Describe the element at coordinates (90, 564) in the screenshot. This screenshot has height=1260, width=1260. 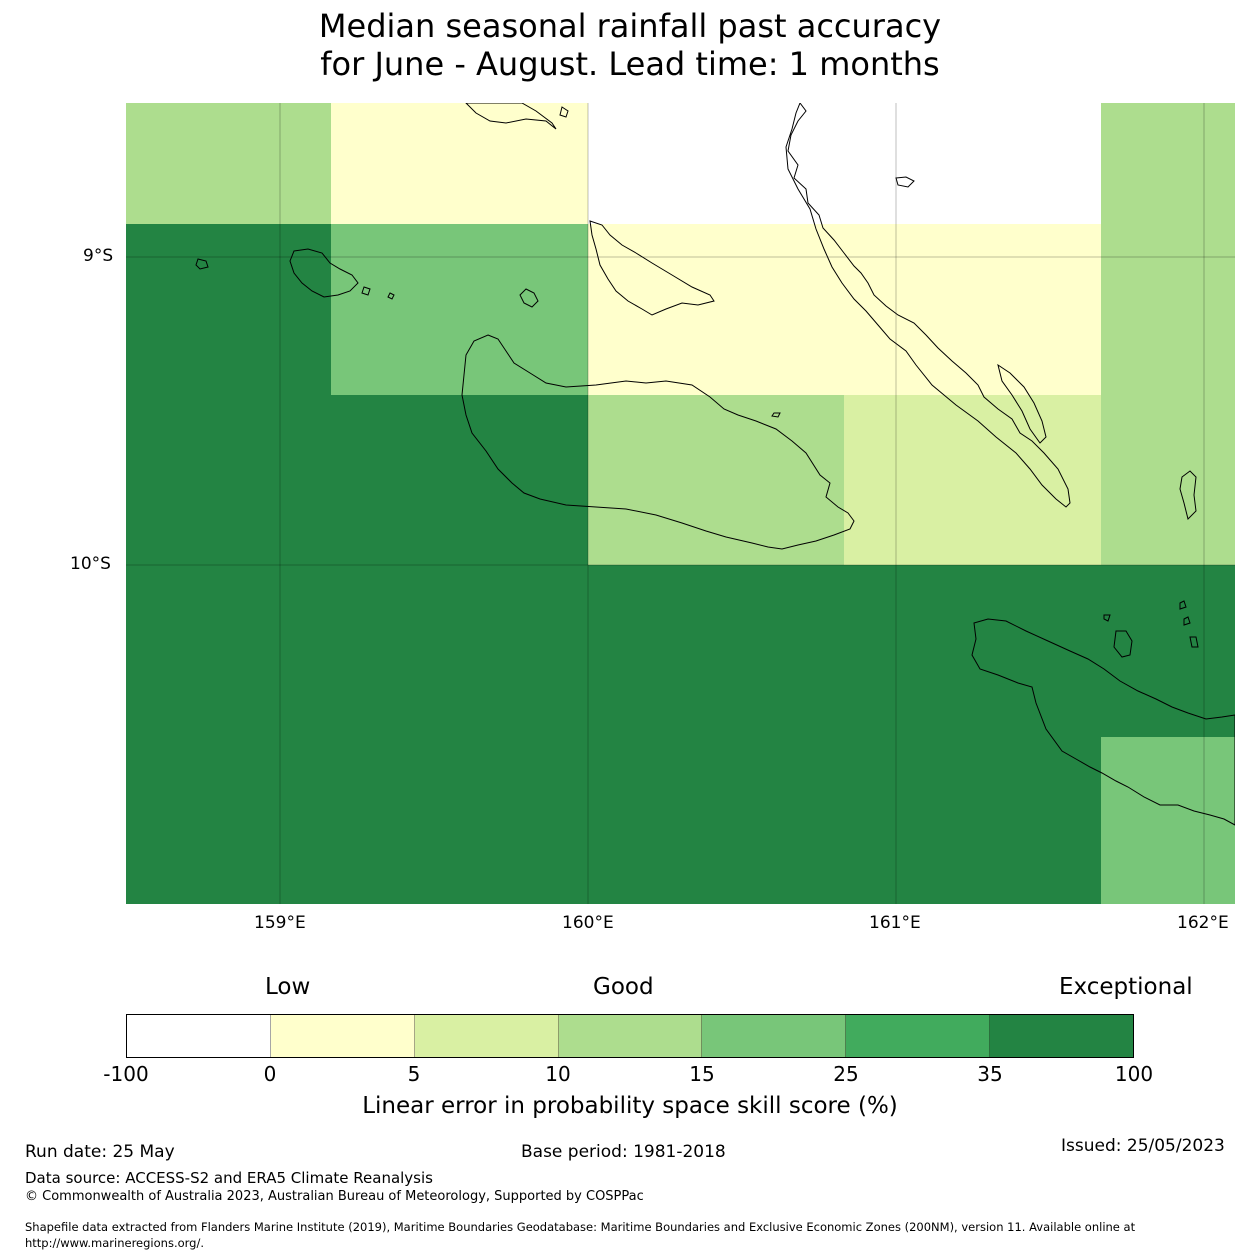
I see `lat-tick-label: 10°S` at that location.